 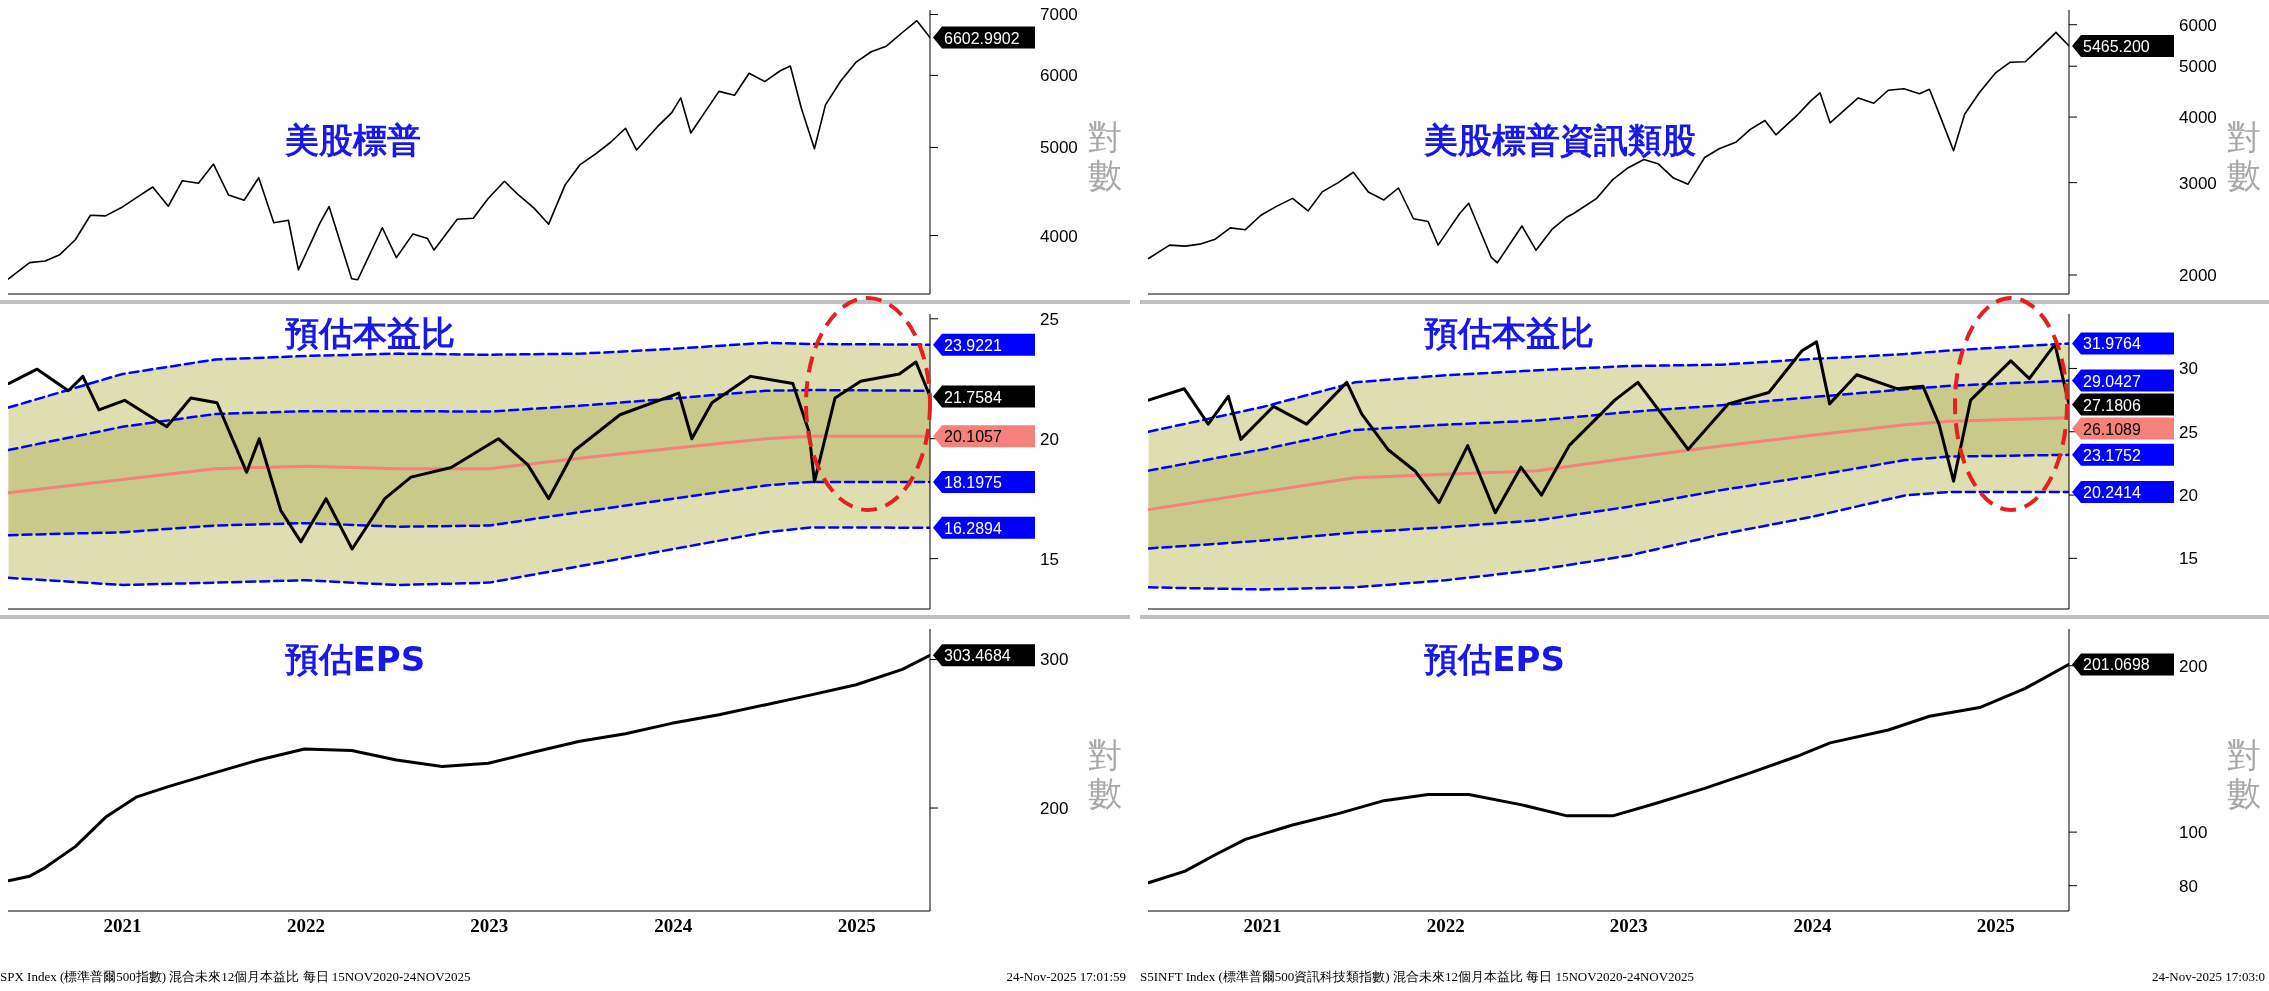 What do you see at coordinates (1066, 977) in the screenshot?
I see `text: 24-Nov-2025 17:01:59` at bounding box center [1066, 977].